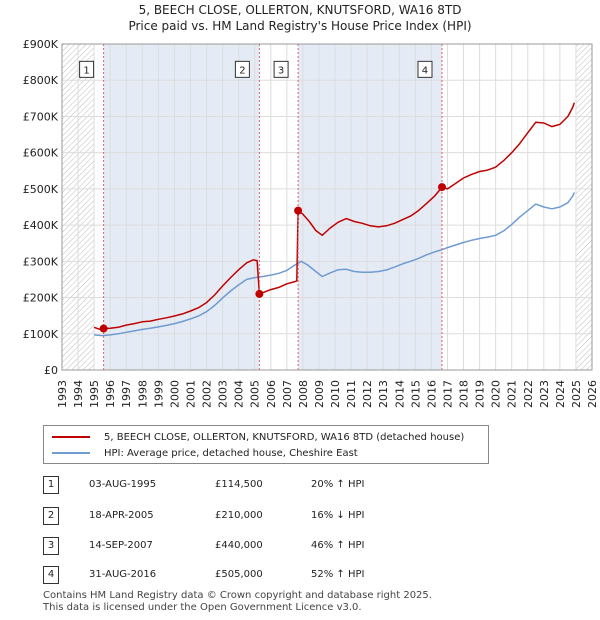  I want to click on sale-number-label: 1, so click(86, 70).